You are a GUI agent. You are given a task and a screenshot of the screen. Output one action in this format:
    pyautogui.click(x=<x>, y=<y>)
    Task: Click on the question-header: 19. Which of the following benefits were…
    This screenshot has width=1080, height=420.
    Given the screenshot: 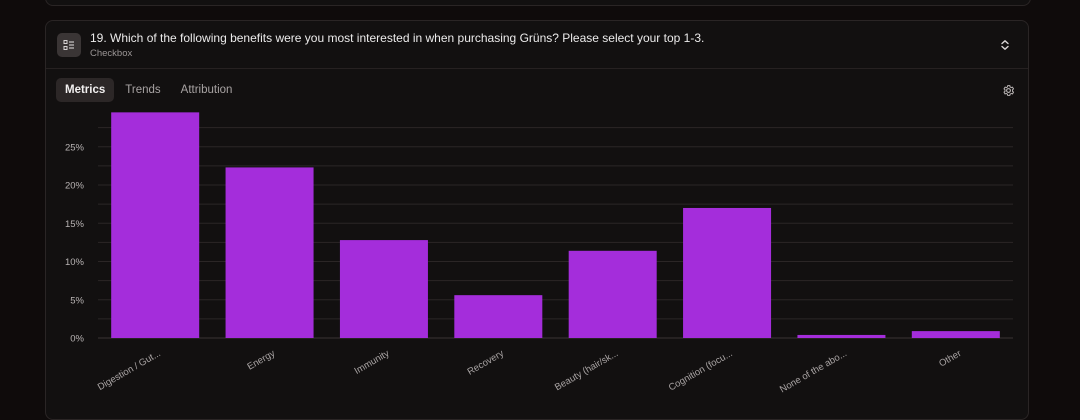 What is the action you would take?
    pyautogui.click(x=537, y=45)
    